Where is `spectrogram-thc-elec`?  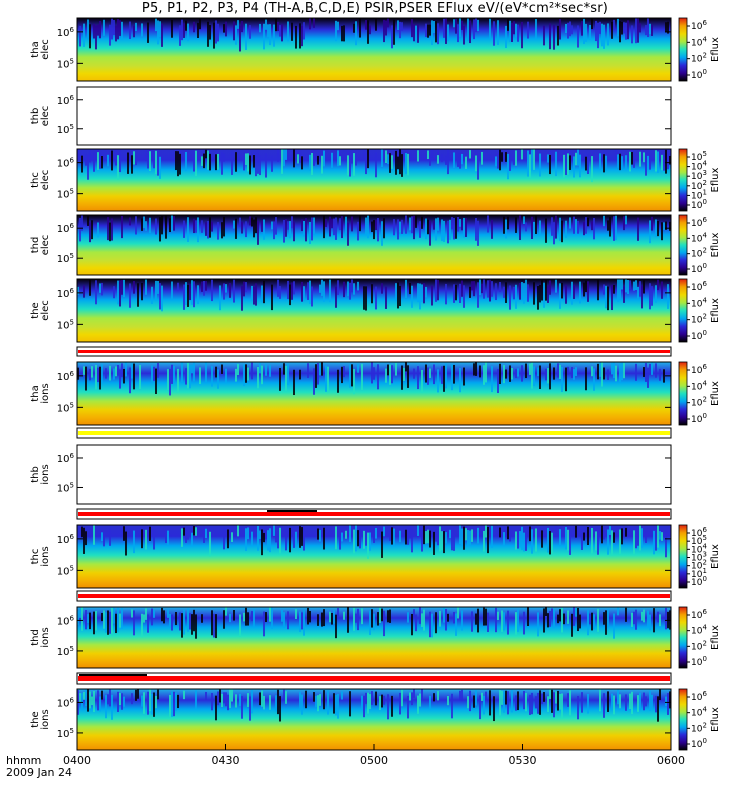
spectrogram-thc-elec is located at coordinates (374, 180).